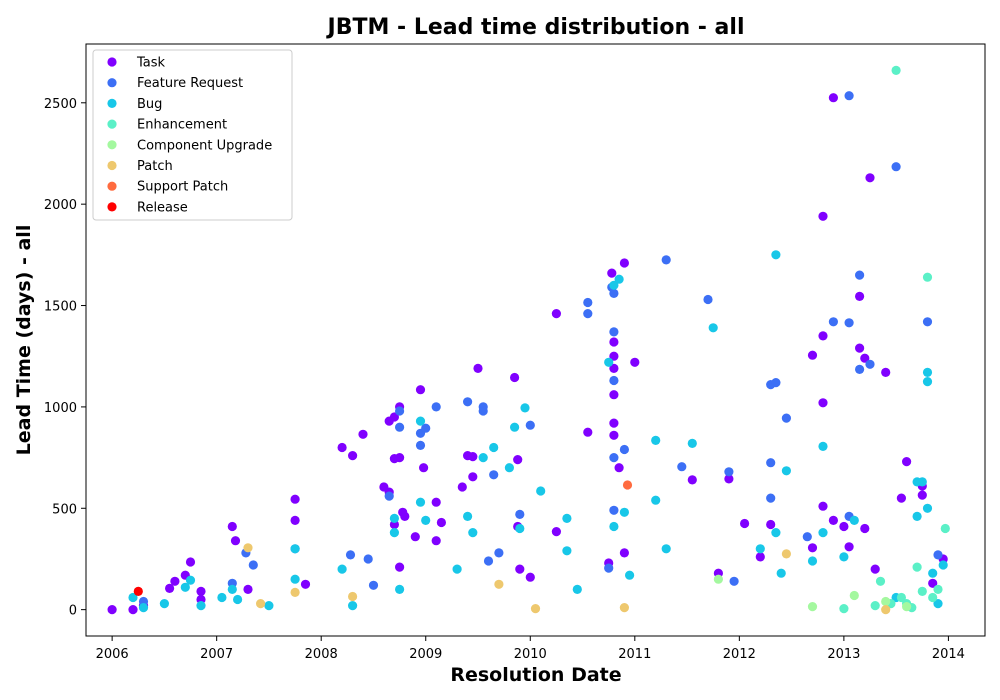 This screenshot has width=1000, height=700. I want to click on legend-box, so click(192, 135).